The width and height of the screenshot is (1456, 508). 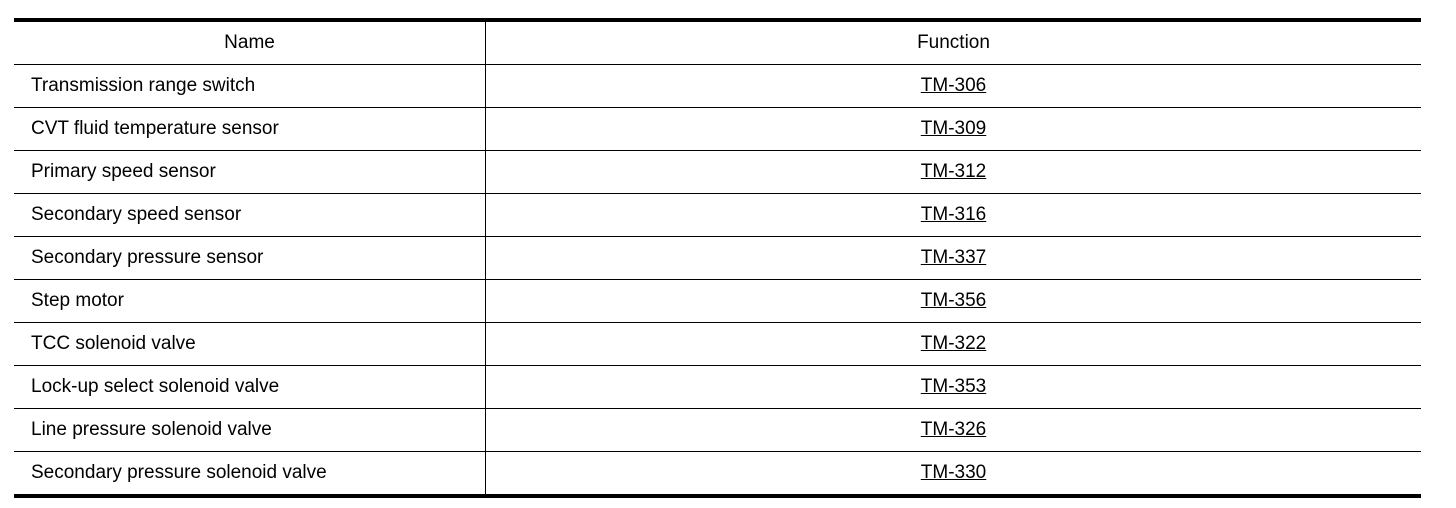 What do you see at coordinates (250, 387) in the screenshot?
I see `component-name: Lock-up select solenoid valve` at bounding box center [250, 387].